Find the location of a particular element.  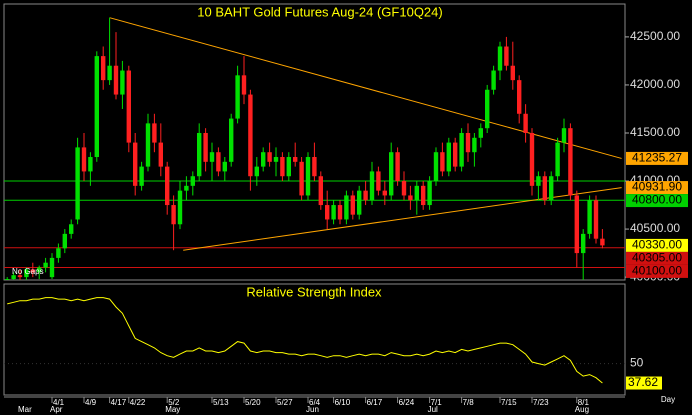

month-label: Aug is located at coordinates (582, 409).